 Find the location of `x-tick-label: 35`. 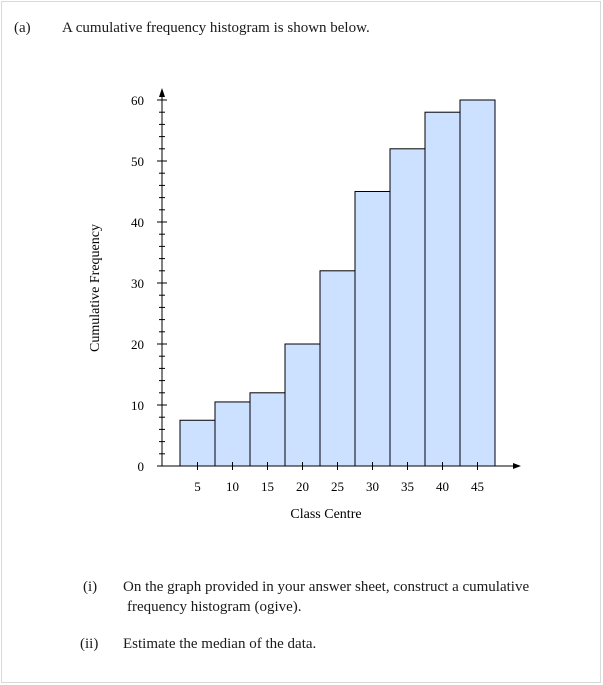

x-tick-label: 35 is located at coordinates (407, 486).